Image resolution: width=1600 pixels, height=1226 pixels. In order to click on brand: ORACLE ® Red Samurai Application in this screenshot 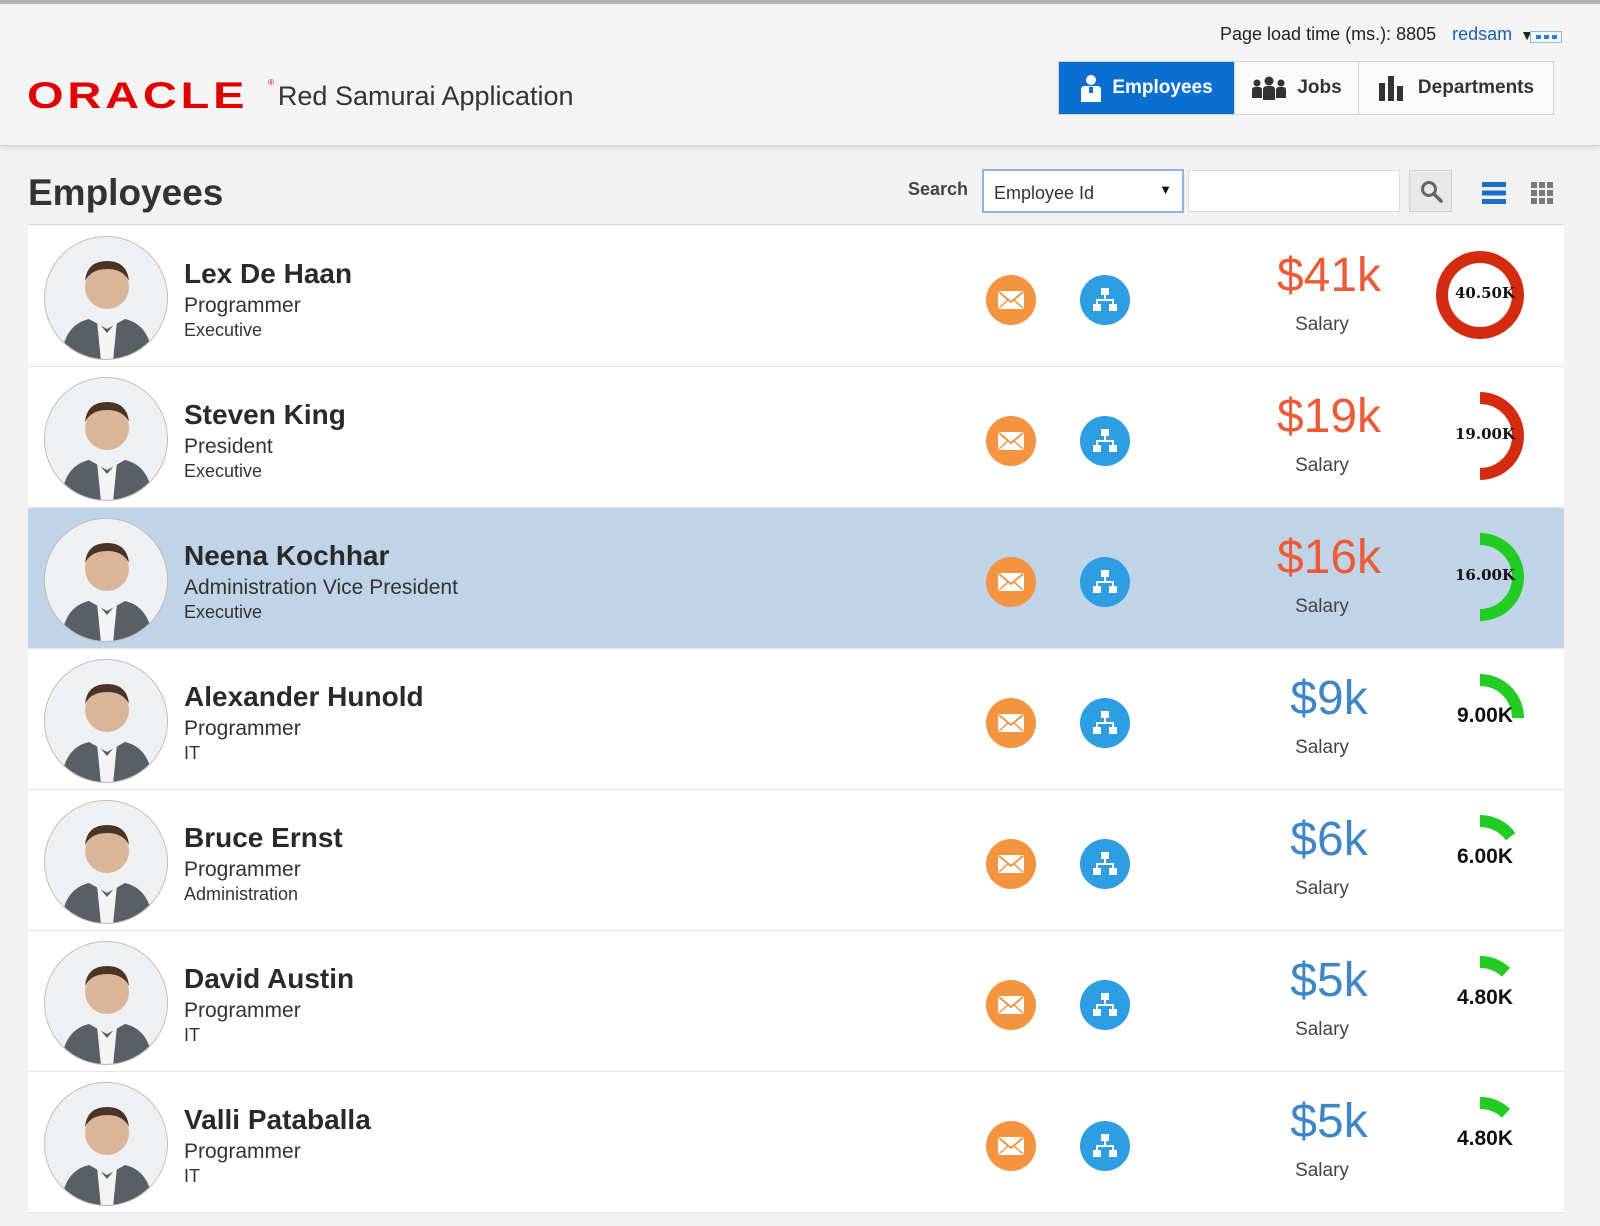, I will do `click(300, 96)`.